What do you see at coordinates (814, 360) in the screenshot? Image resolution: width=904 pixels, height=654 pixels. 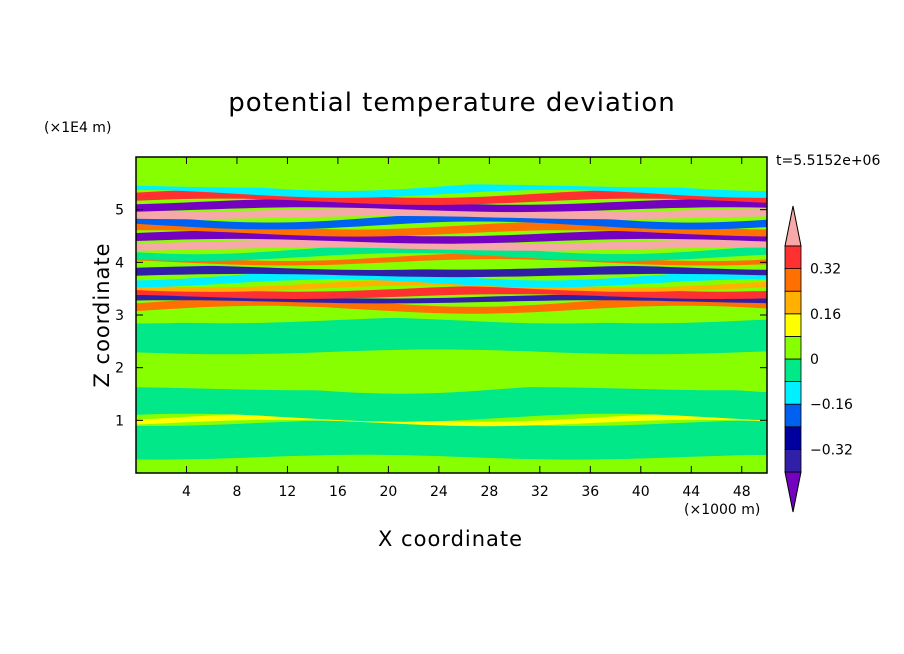 I see `colorbar-tick-label: 0` at bounding box center [814, 360].